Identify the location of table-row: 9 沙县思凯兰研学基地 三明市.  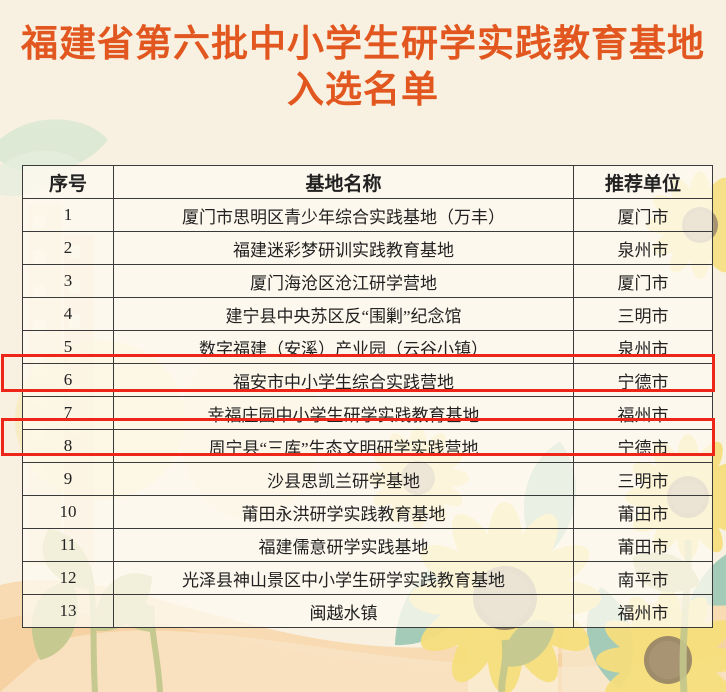
(367, 479).